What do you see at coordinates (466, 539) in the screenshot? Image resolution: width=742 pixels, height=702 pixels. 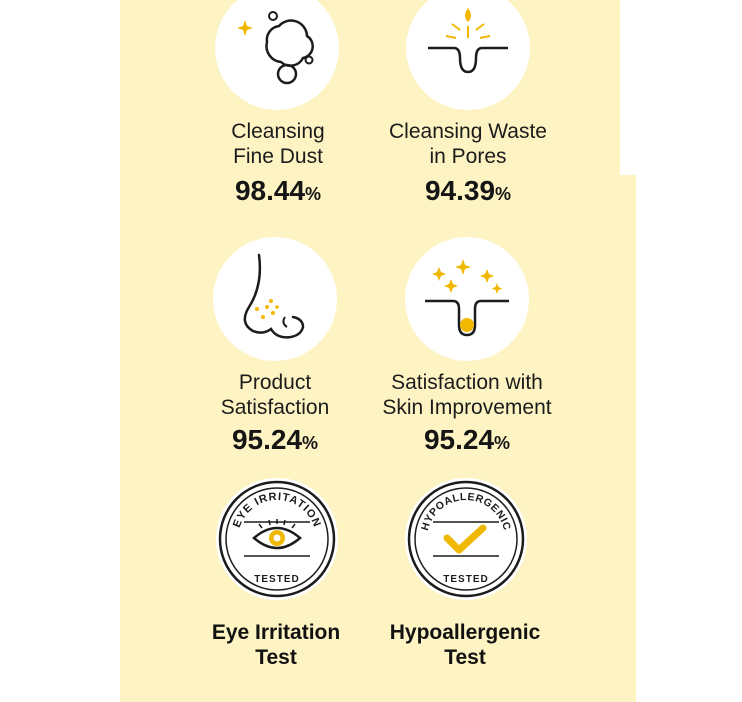 I see `hypoallergenic-seal-icon: HYPOALLERGENIC TESTED` at bounding box center [466, 539].